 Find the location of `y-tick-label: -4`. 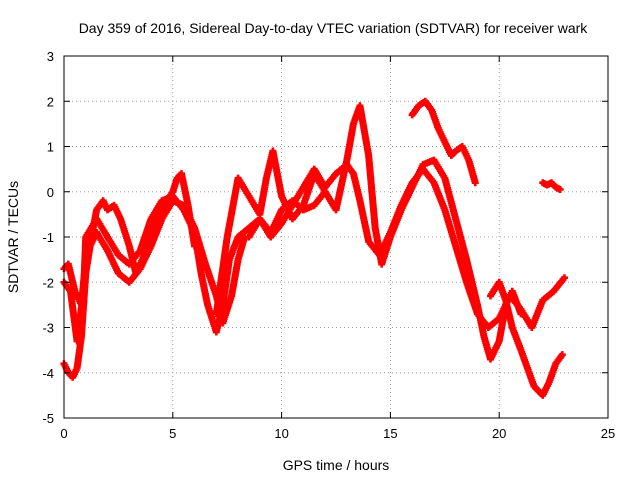

y-tick-label: -4 is located at coordinates (48, 373).